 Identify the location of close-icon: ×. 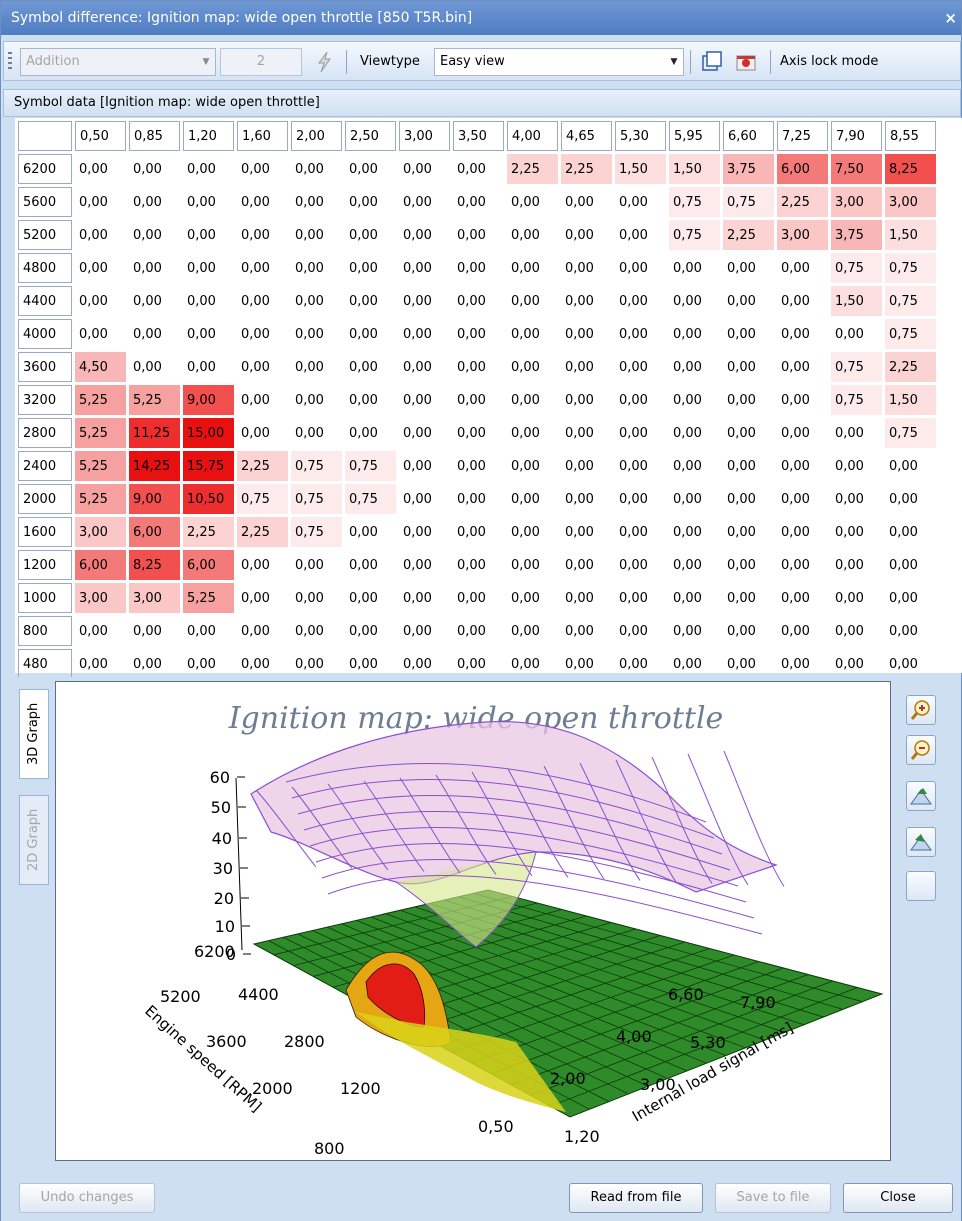
(950, 18).